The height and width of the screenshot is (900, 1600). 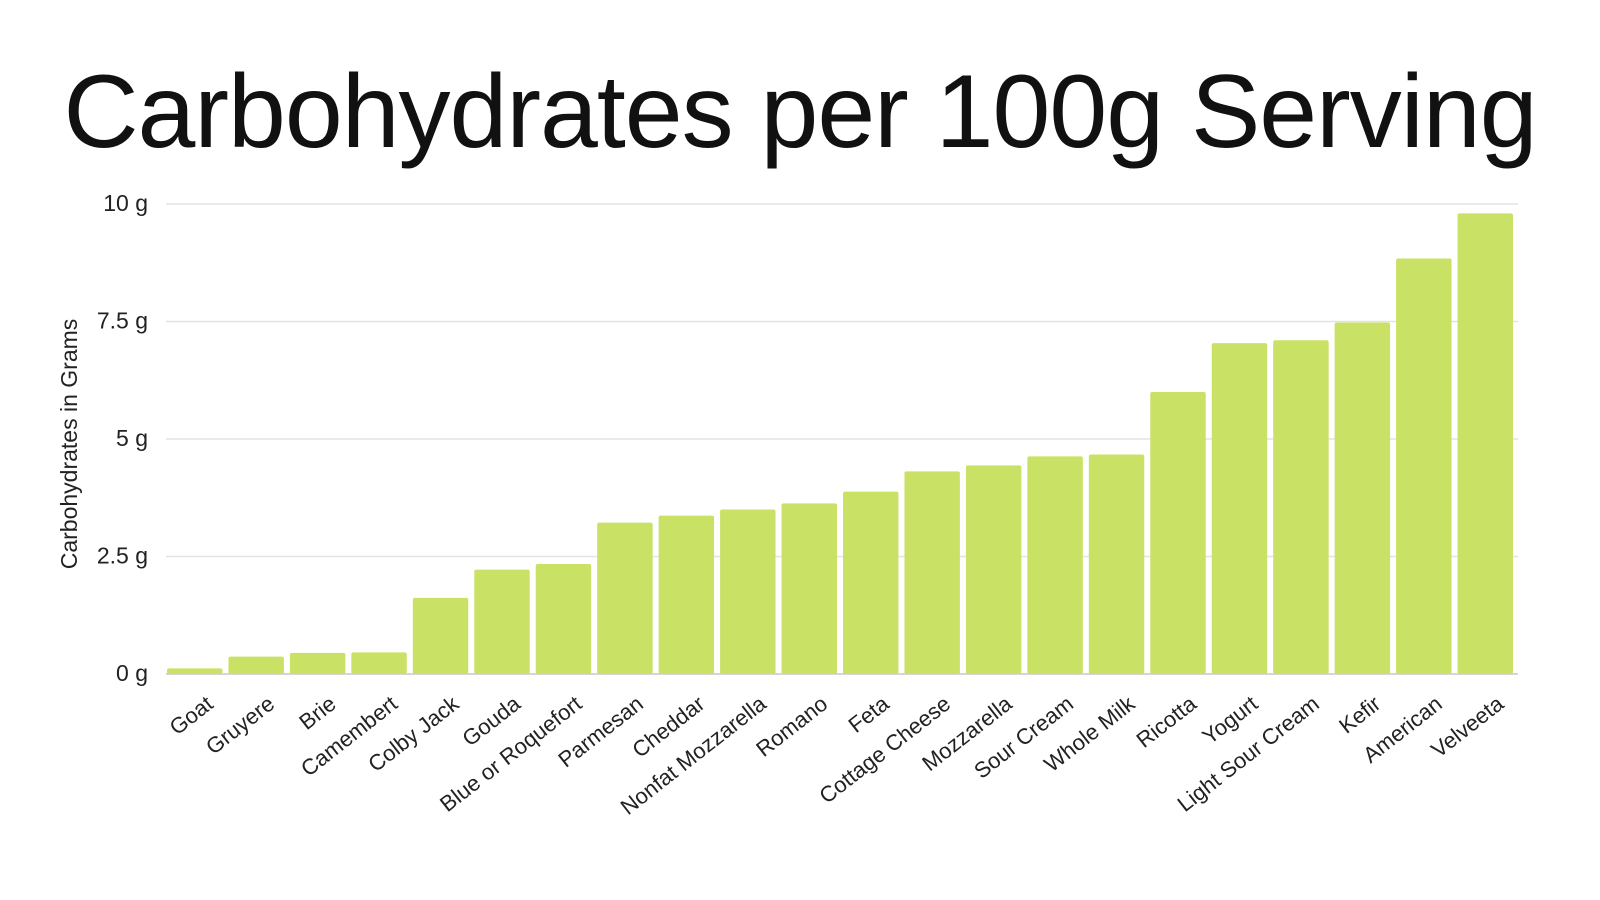 I want to click on bar-colby-jack, so click(x=440, y=635).